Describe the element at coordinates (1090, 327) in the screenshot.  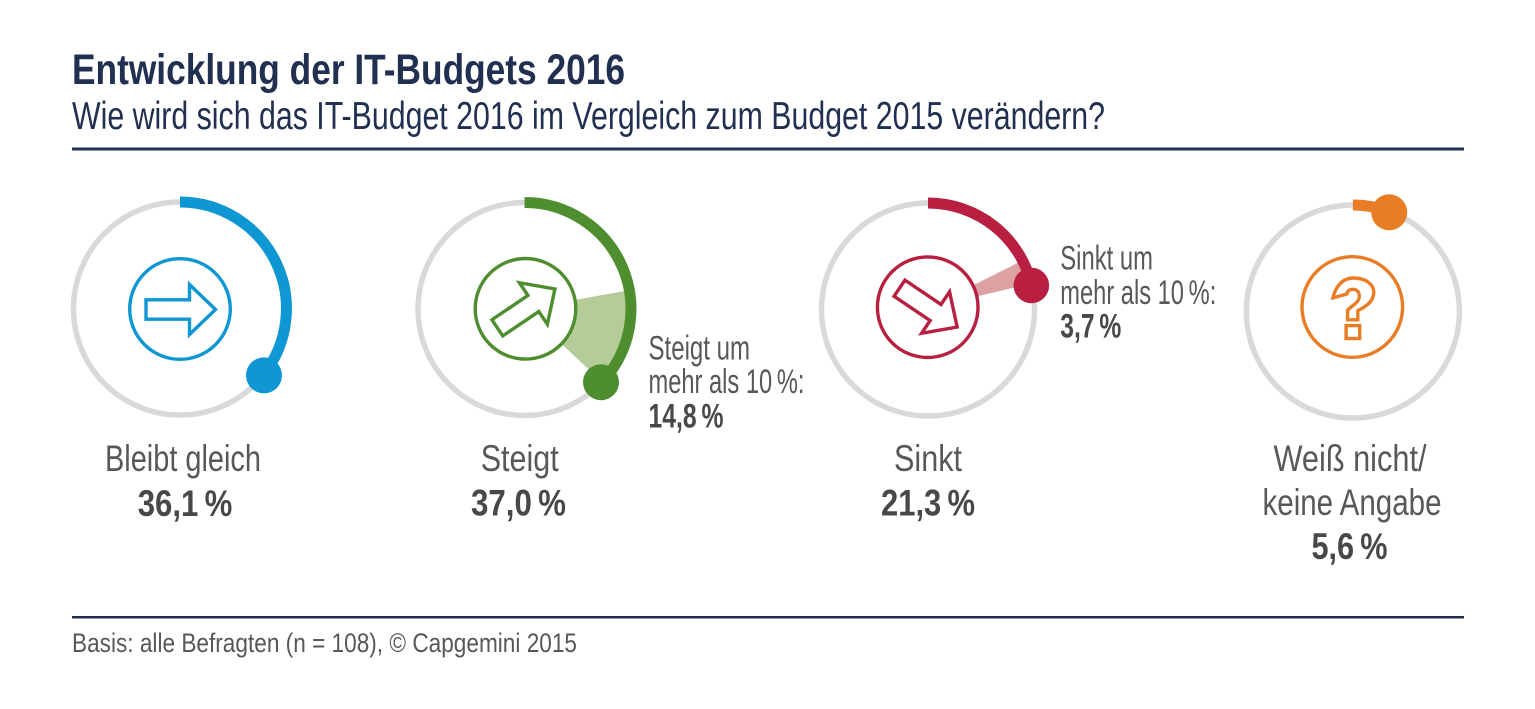
I see `svg-text: 3,7 %` at that location.